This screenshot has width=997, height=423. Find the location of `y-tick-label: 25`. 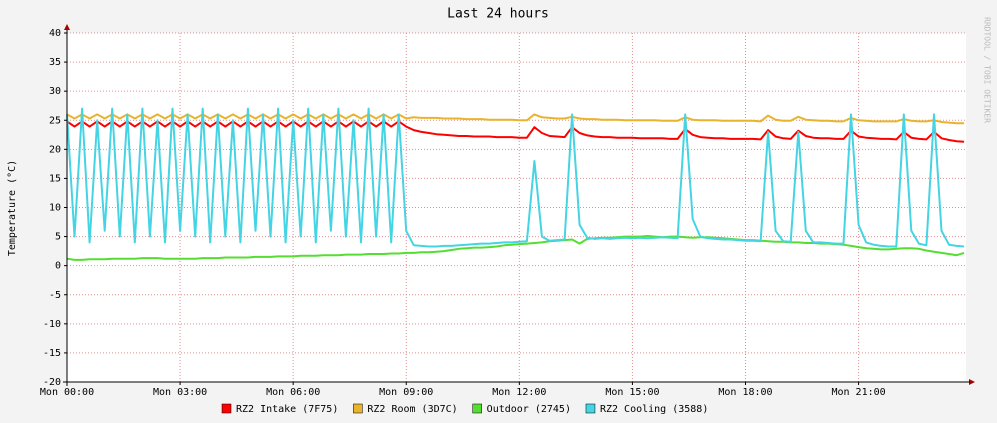

y-tick-label: 25 is located at coordinates (55, 120).